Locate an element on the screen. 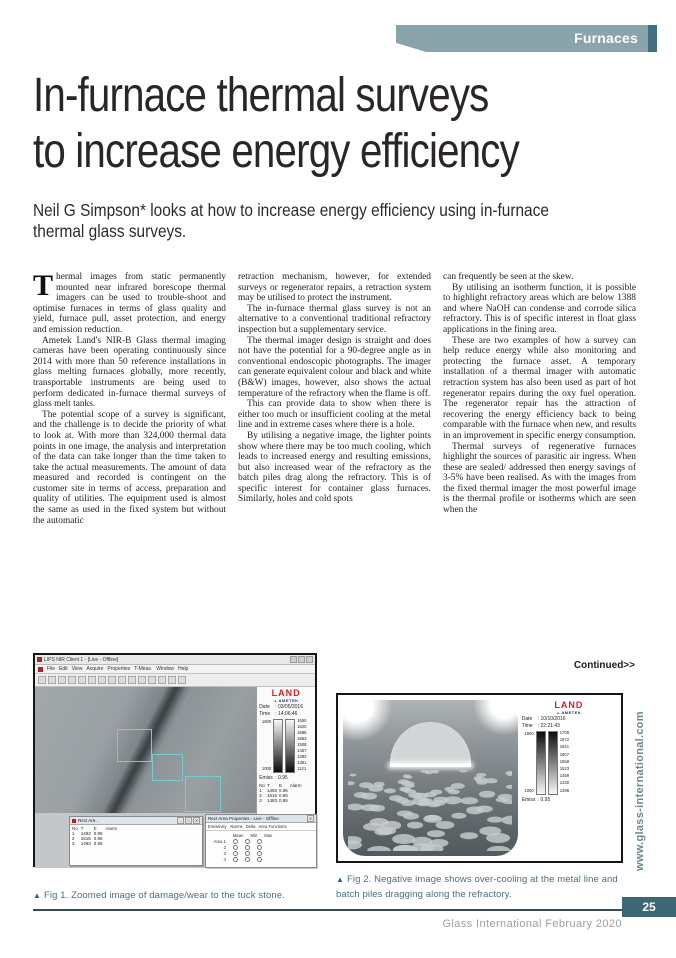  dialog-controls: ✕ is located at coordinates (310, 818).